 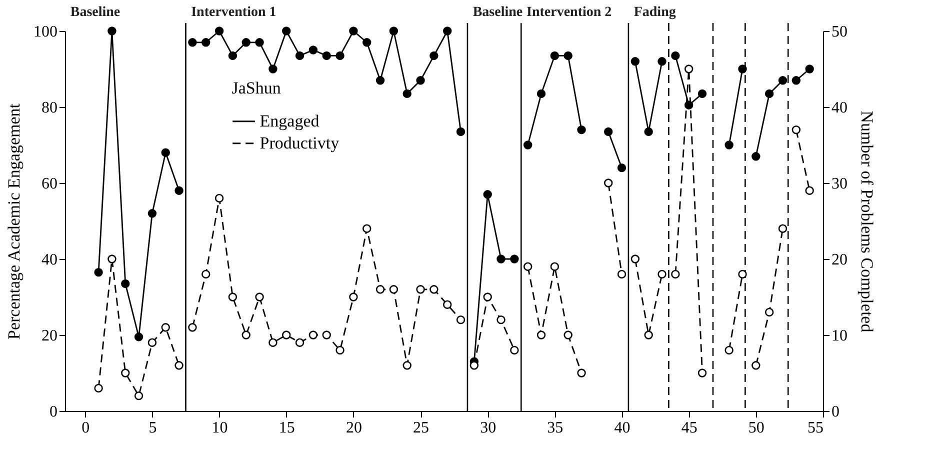 What do you see at coordinates (290, 120) in the screenshot?
I see `legend-label: Engaged` at bounding box center [290, 120].